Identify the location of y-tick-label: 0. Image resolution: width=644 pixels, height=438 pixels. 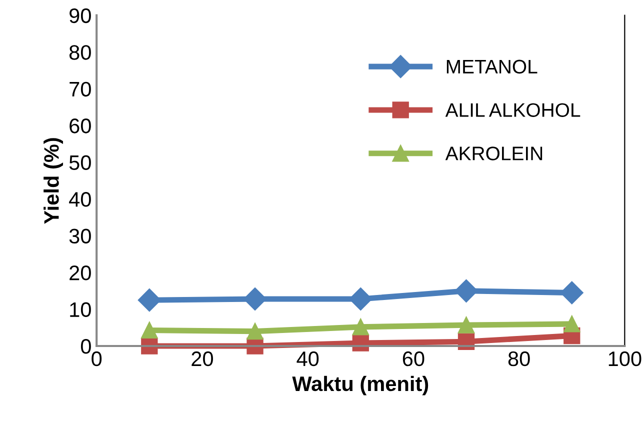
(85, 346).